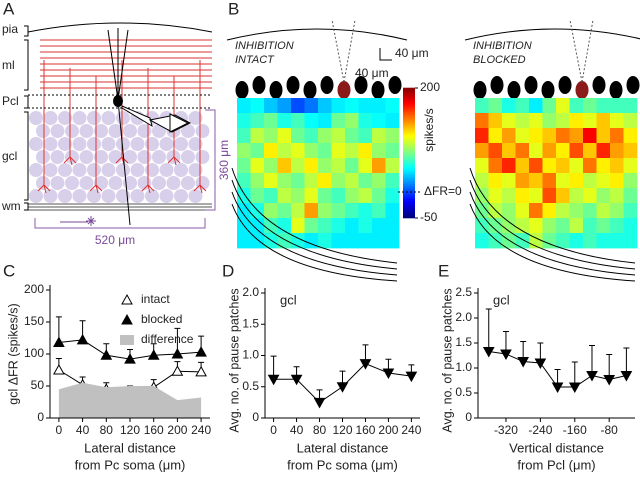  What do you see at coordinates (10, 101) in the screenshot?
I see `layer-label: Pcl` at bounding box center [10, 101].